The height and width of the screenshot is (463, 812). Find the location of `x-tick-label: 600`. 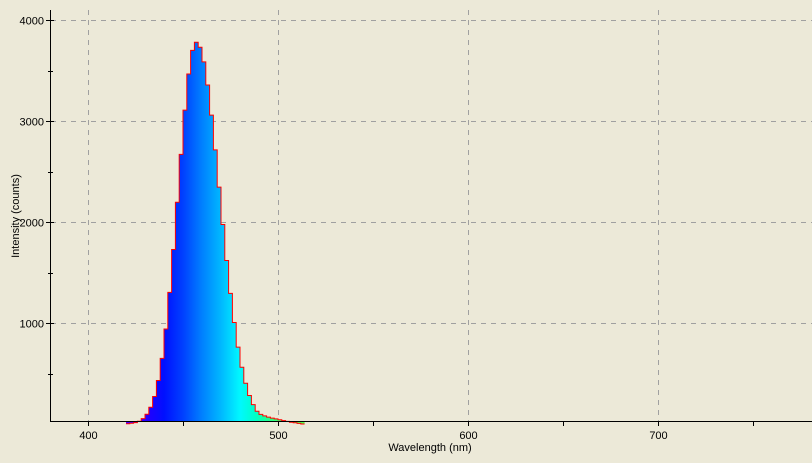

x-tick-label: 600 is located at coordinates (468, 436).